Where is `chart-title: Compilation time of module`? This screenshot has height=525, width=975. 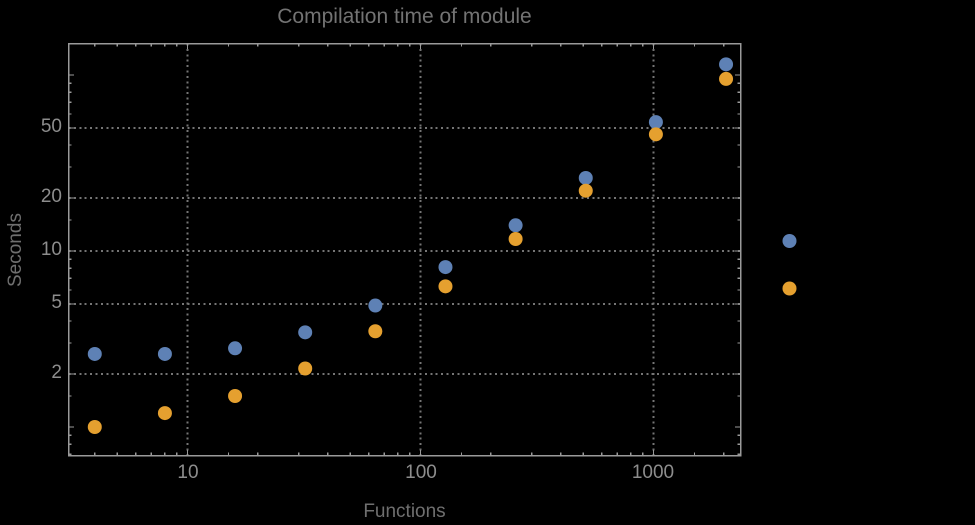 chart-title: Compilation time of module is located at coordinates (404, 16).